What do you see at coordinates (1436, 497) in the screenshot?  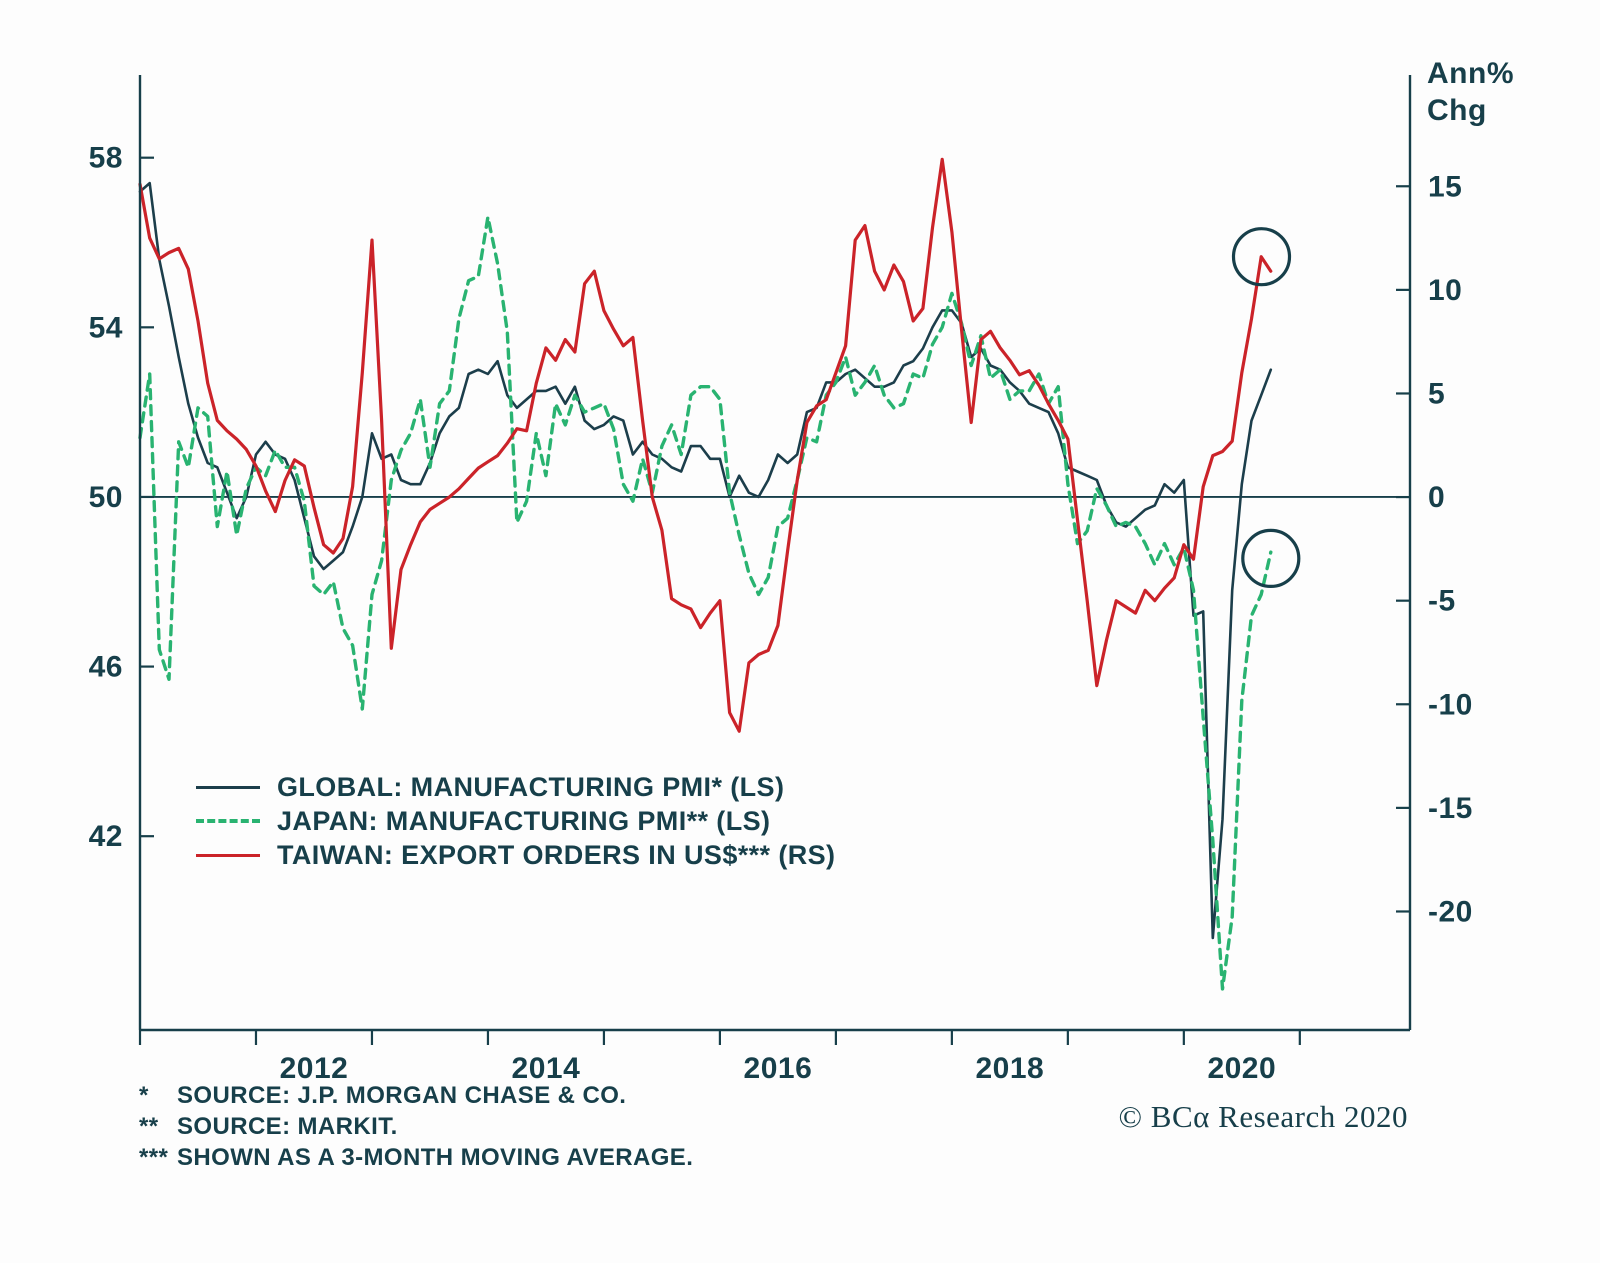 I see `right-axis-tick-label: 0` at bounding box center [1436, 497].